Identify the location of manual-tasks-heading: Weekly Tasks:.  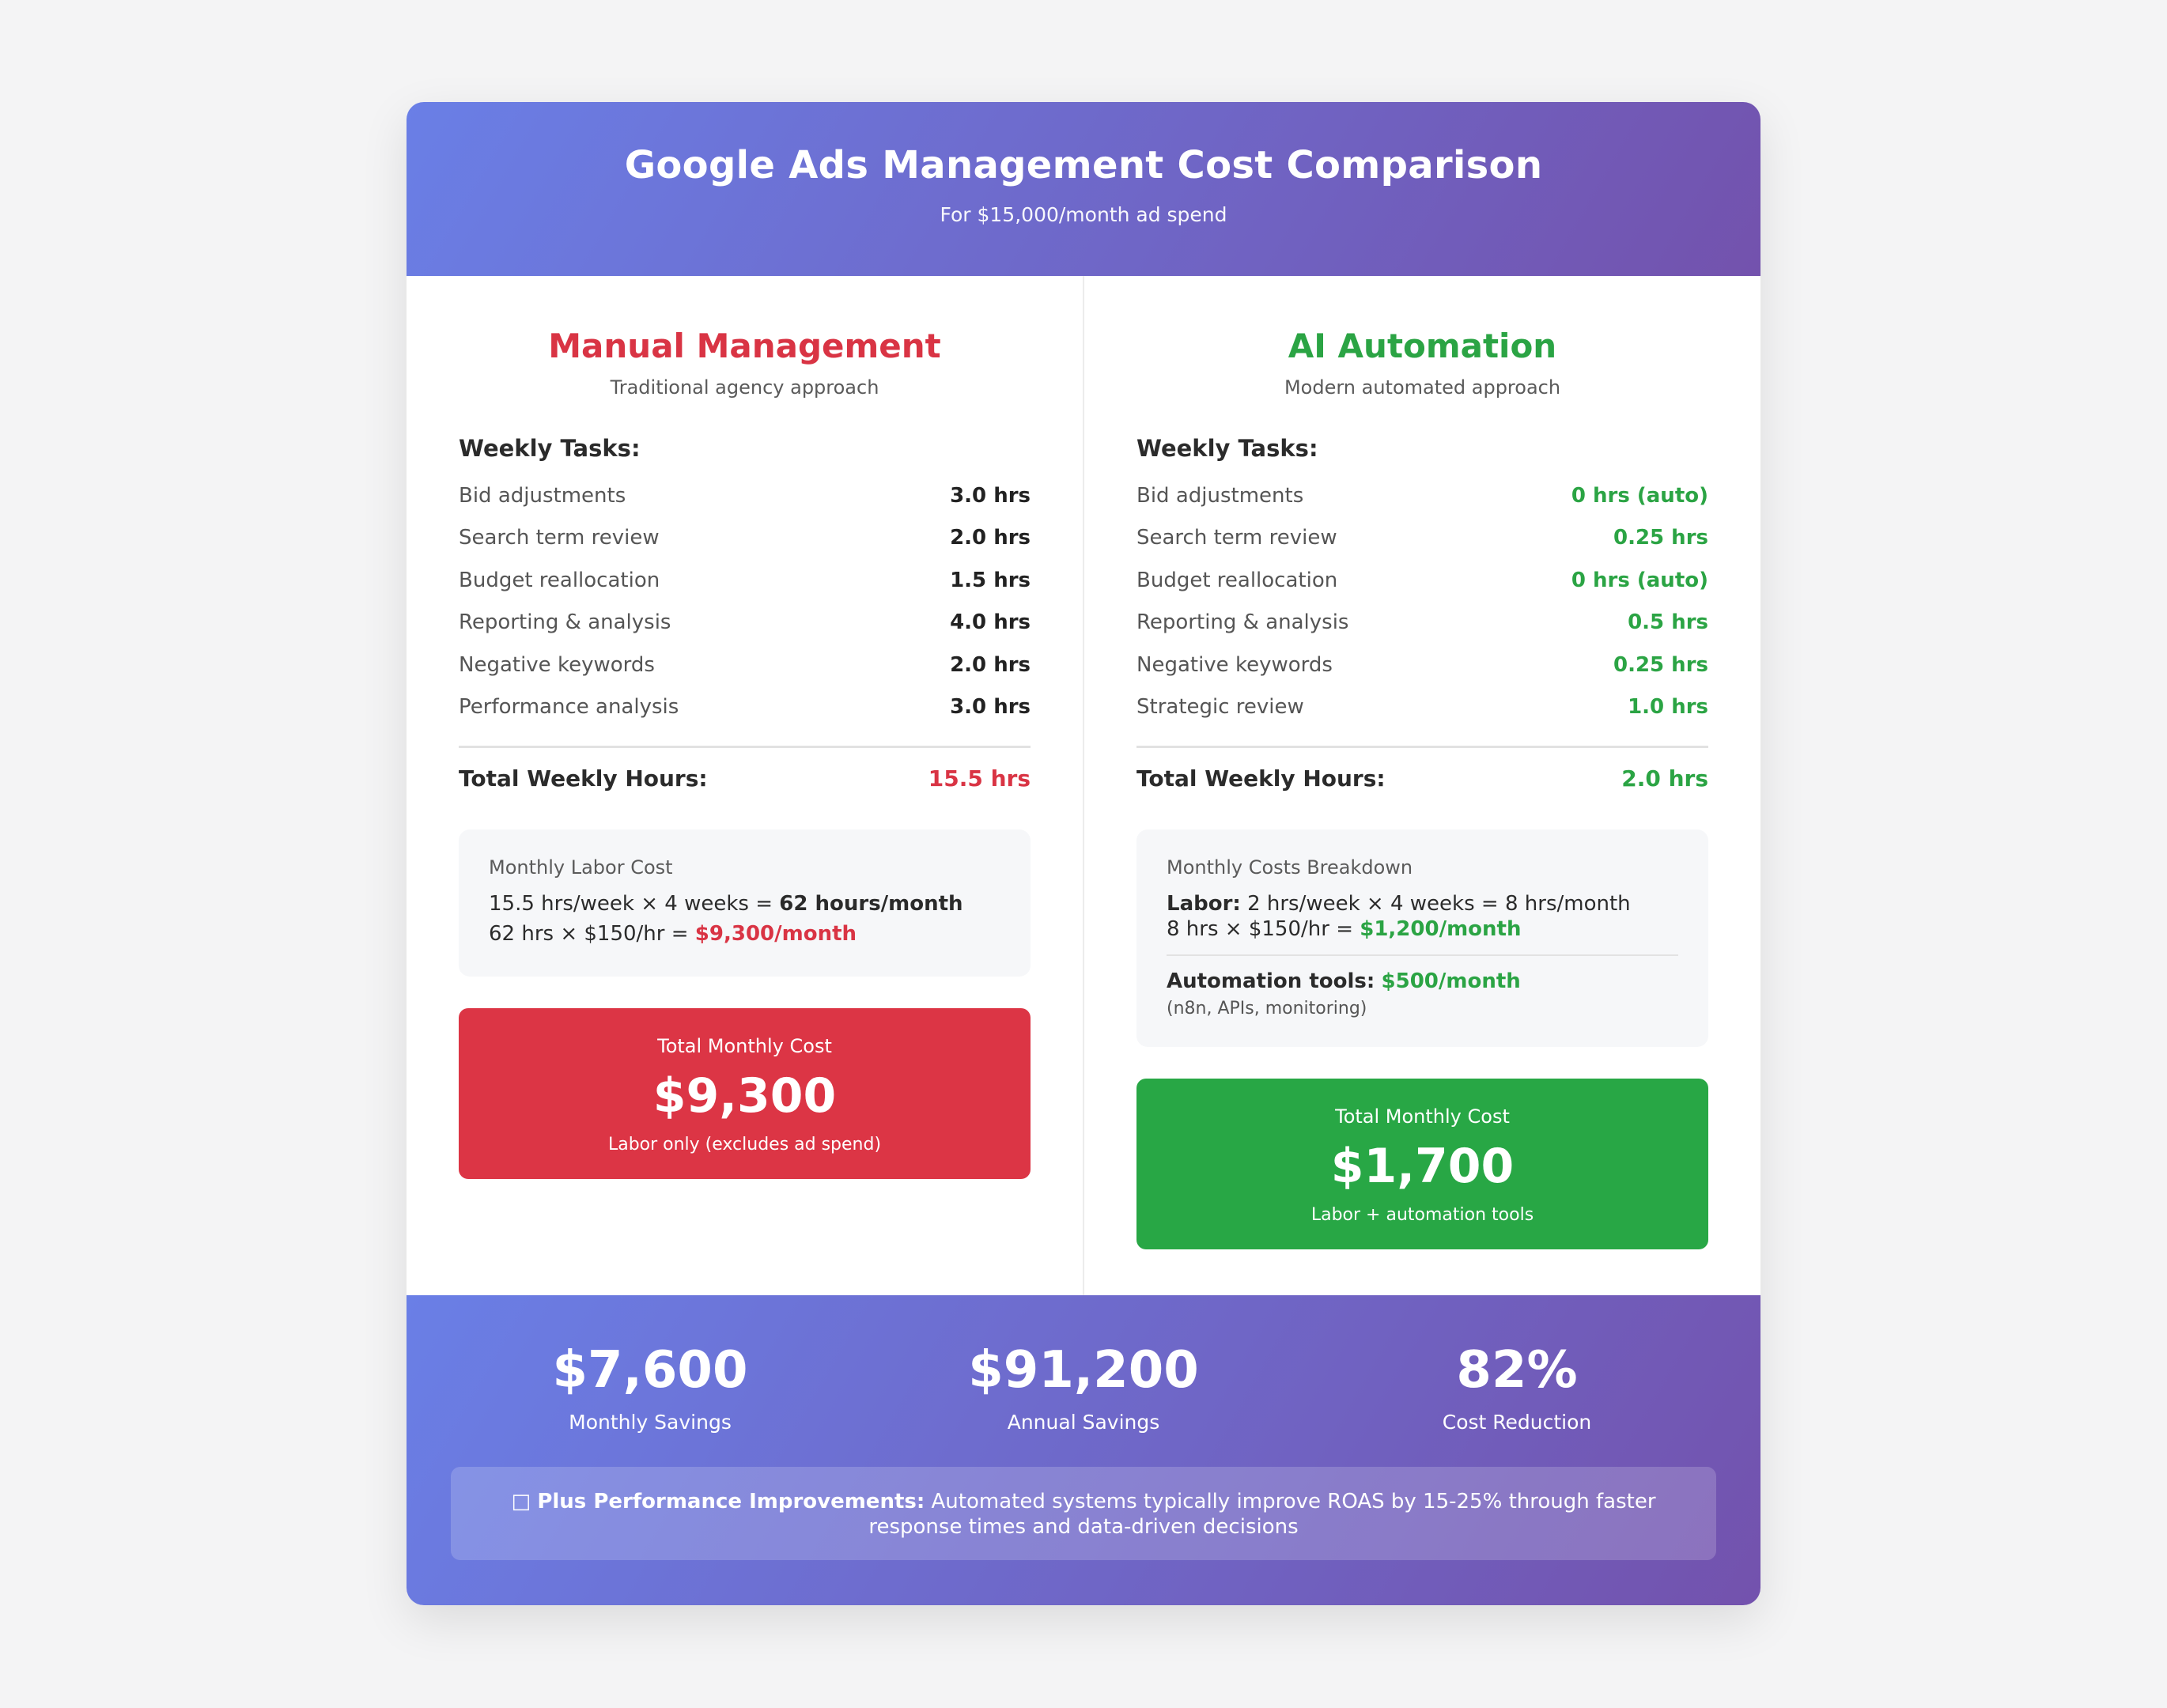
(550, 448).